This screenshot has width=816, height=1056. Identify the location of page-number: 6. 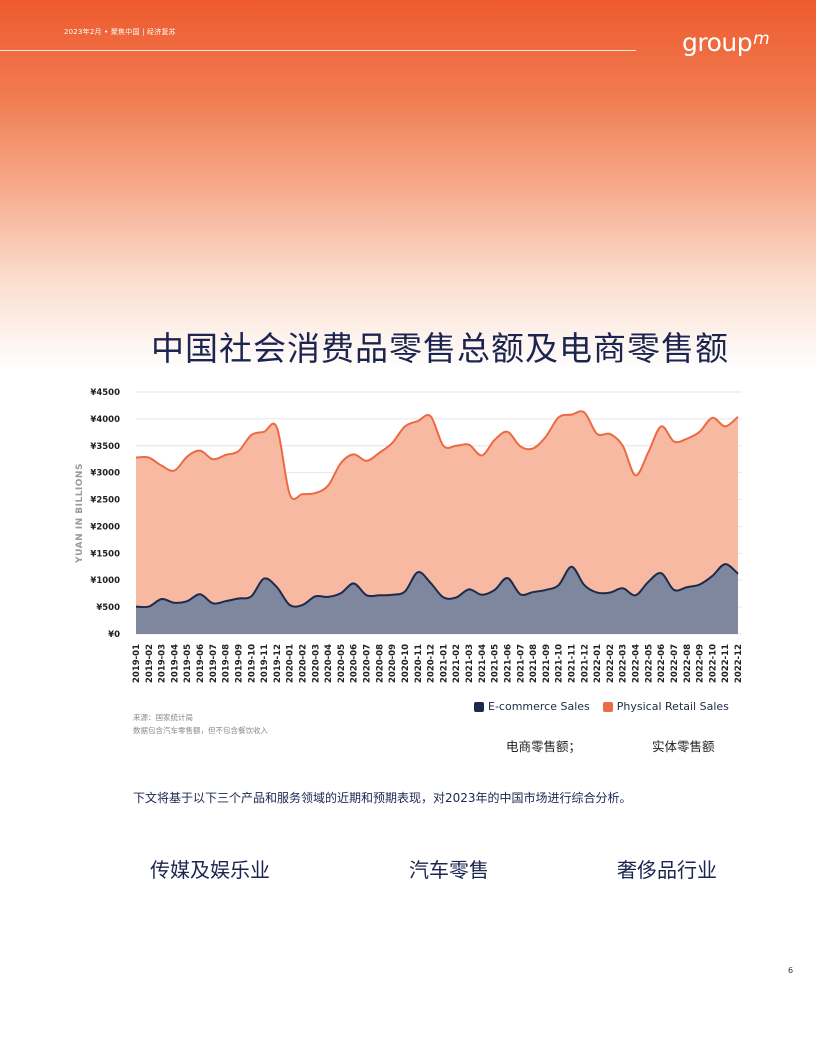
(791, 970).